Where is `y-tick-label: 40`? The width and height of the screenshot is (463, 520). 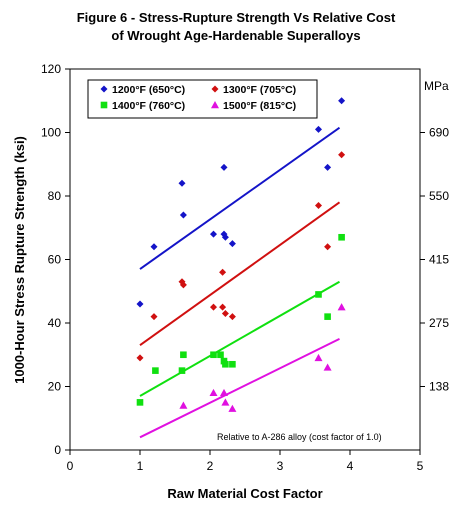 y-tick-label: 40 is located at coordinates (55, 323).